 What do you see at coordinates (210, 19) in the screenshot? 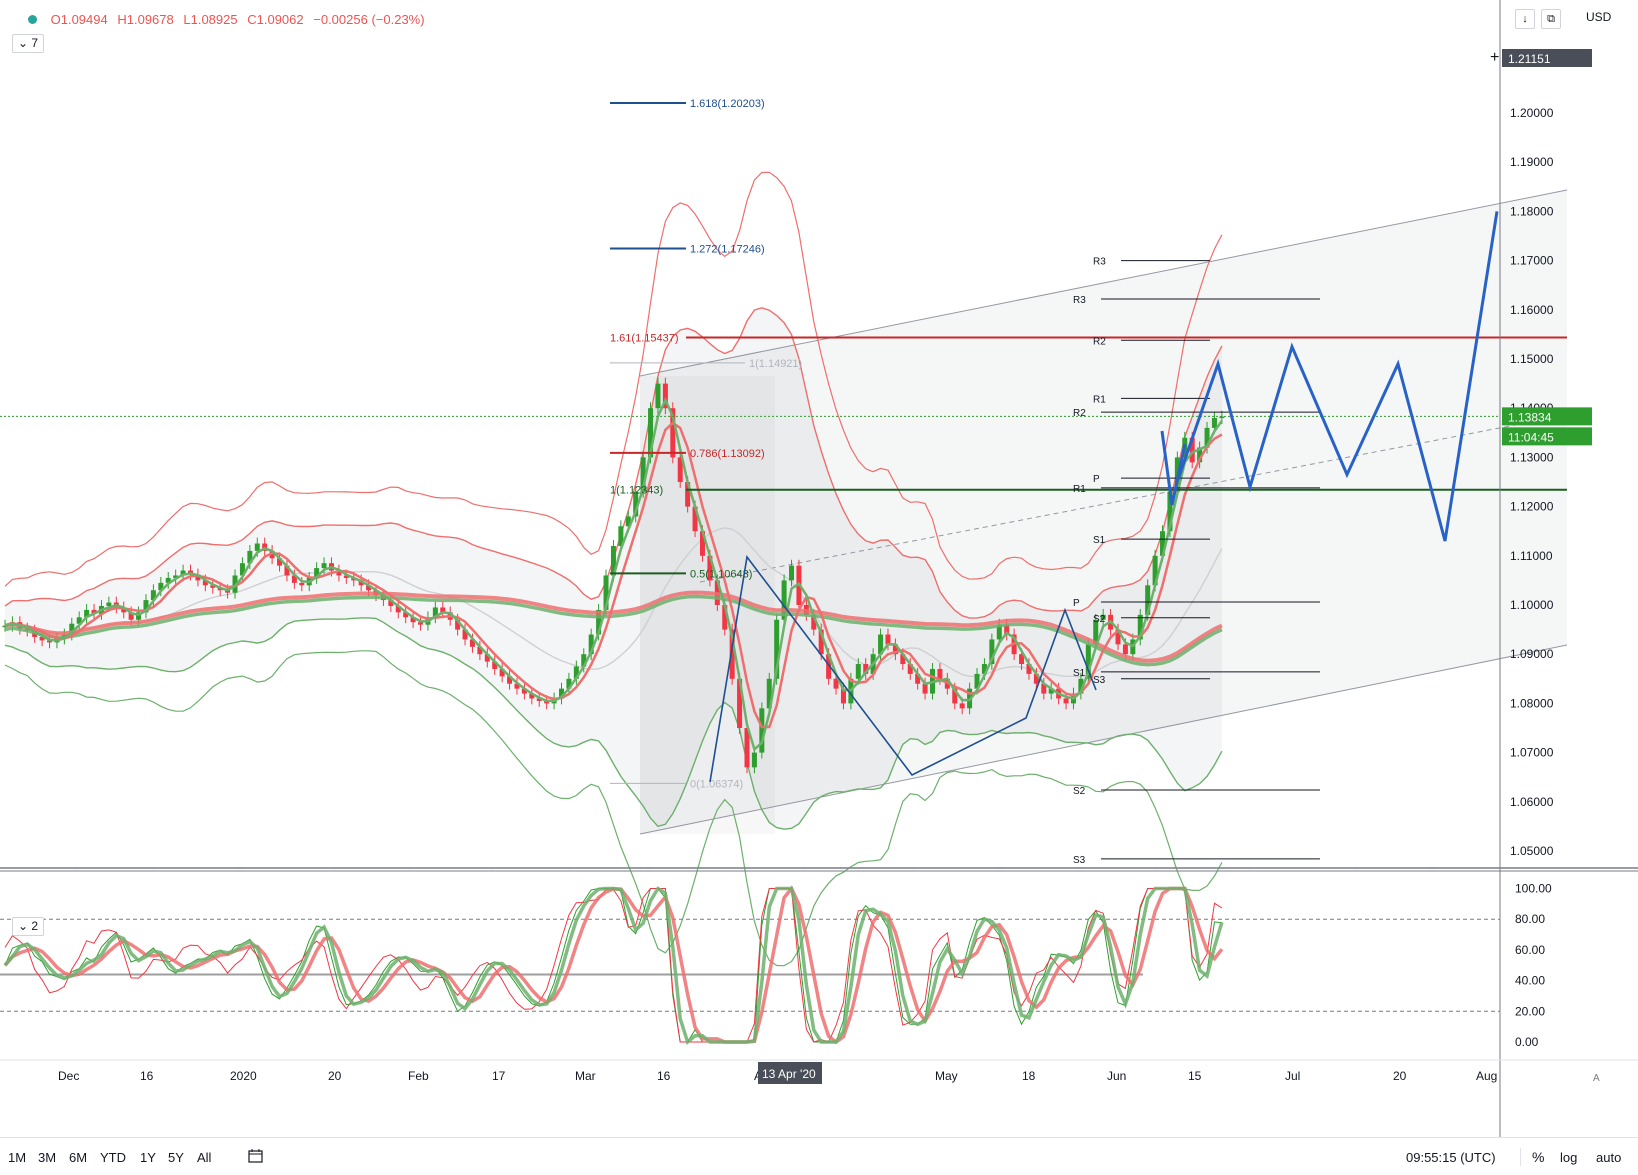
I see `ohlc-low: L1.08925` at bounding box center [210, 19].